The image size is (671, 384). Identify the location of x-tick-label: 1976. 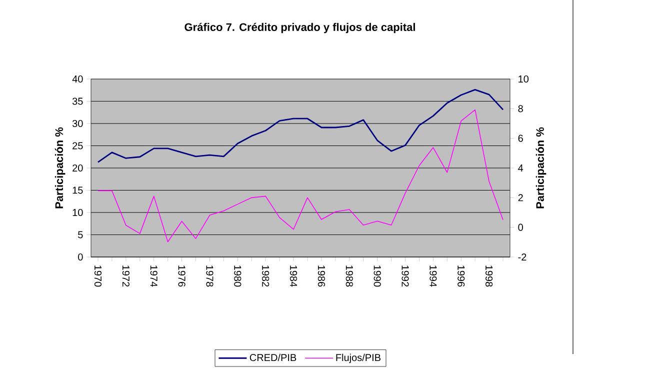
(182, 276).